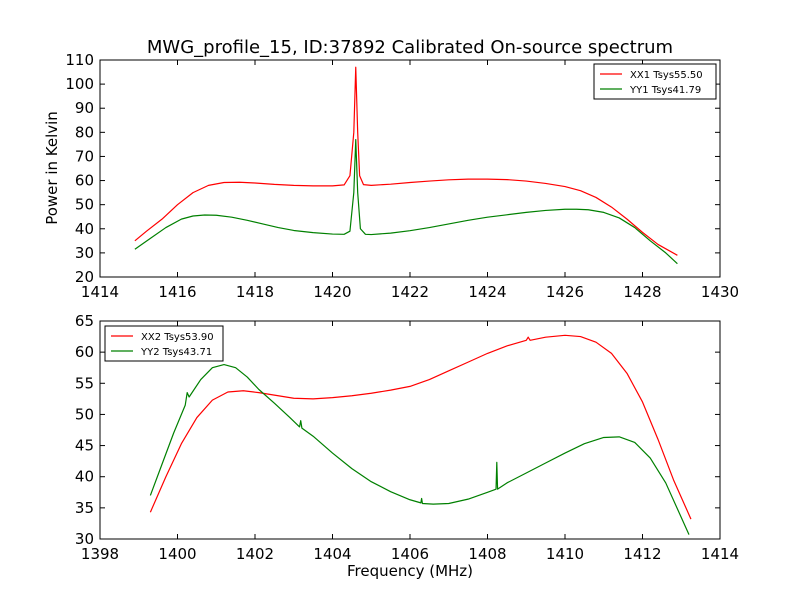 This screenshot has width=800, height=600. What do you see at coordinates (84, 321) in the screenshot?
I see `bottom-y-tick-label: 65` at bounding box center [84, 321].